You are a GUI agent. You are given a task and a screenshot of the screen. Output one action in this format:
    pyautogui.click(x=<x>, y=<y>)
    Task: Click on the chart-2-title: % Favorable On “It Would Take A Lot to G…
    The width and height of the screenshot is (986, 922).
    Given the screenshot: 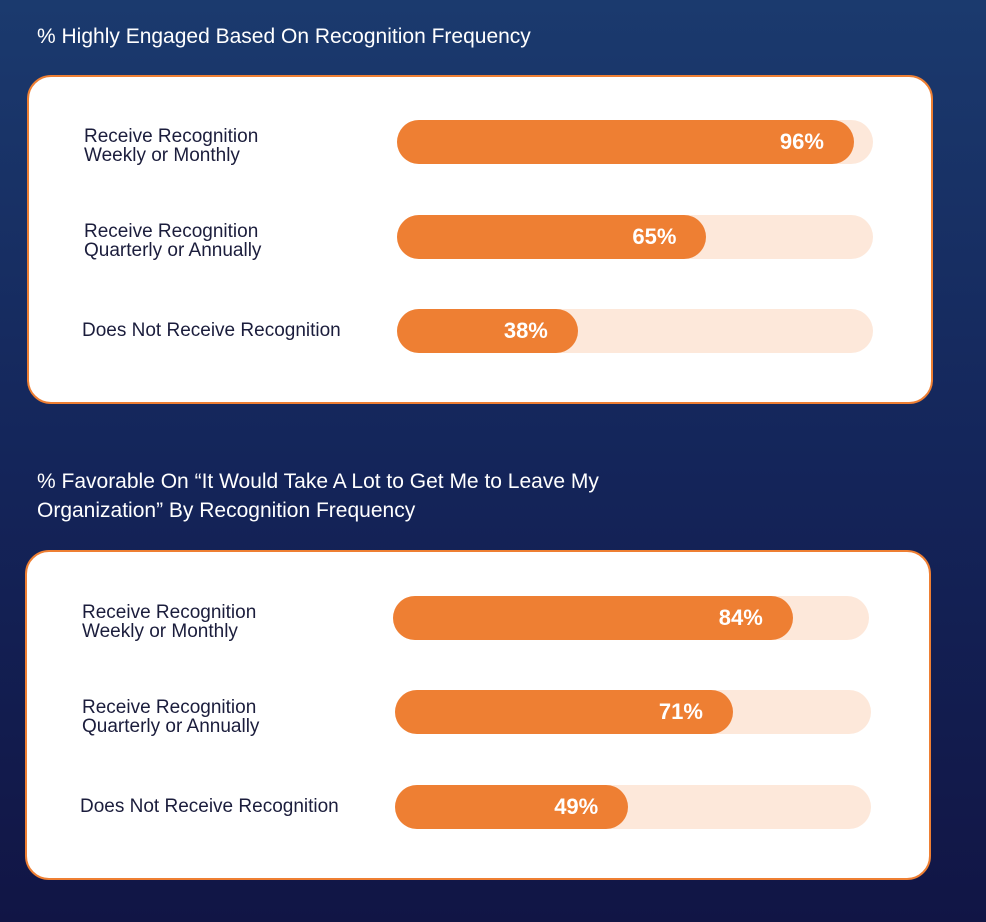 What is the action you would take?
    pyautogui.click(x=318, y=496)
    